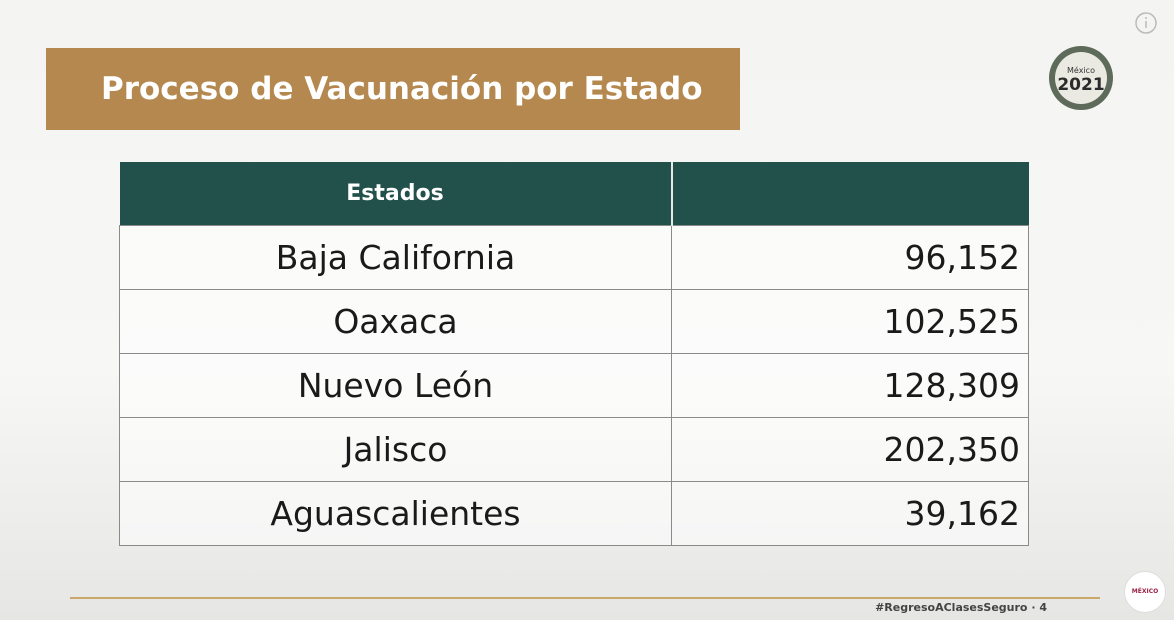 The image size is (1174, 620). Describe the element at coordinates (850, 321) in the screenshot. I see `vaccination-count: 102,525` at that location.